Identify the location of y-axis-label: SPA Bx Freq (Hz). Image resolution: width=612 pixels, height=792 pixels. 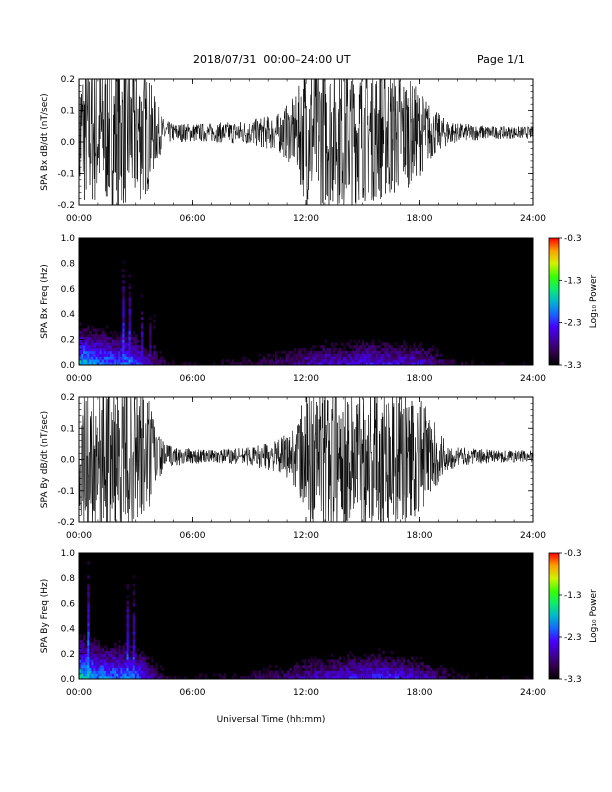
(45, 301).